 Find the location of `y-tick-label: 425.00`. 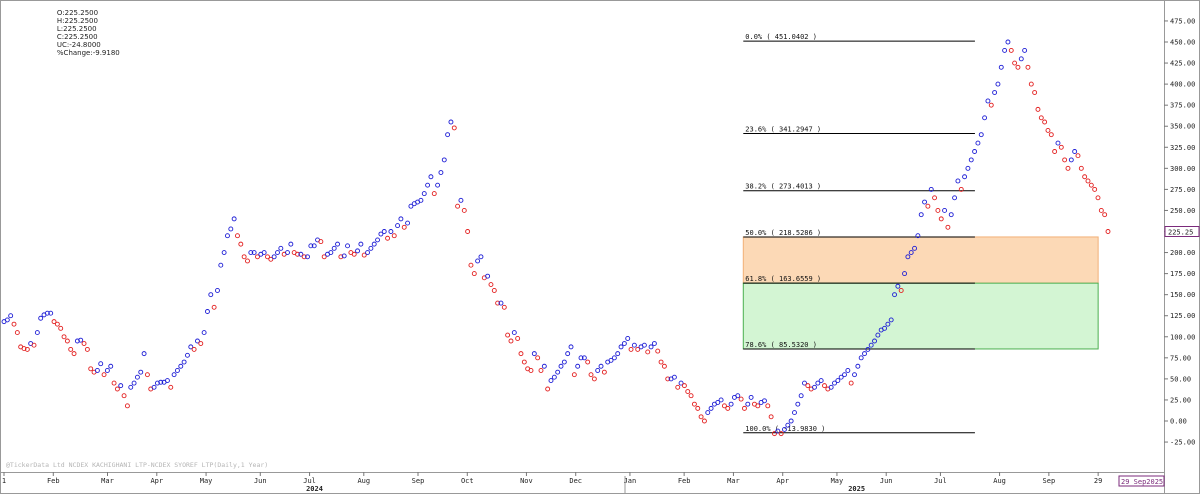

y-tick-label: 425.00 is located at coordinates (1182, 64).